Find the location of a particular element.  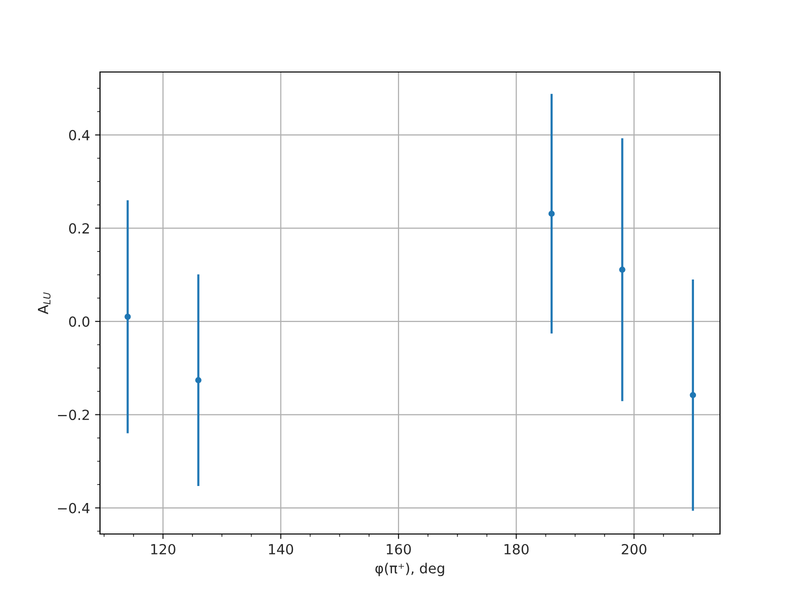

x-tick-label: 160 is located at coordinates (398, 549).